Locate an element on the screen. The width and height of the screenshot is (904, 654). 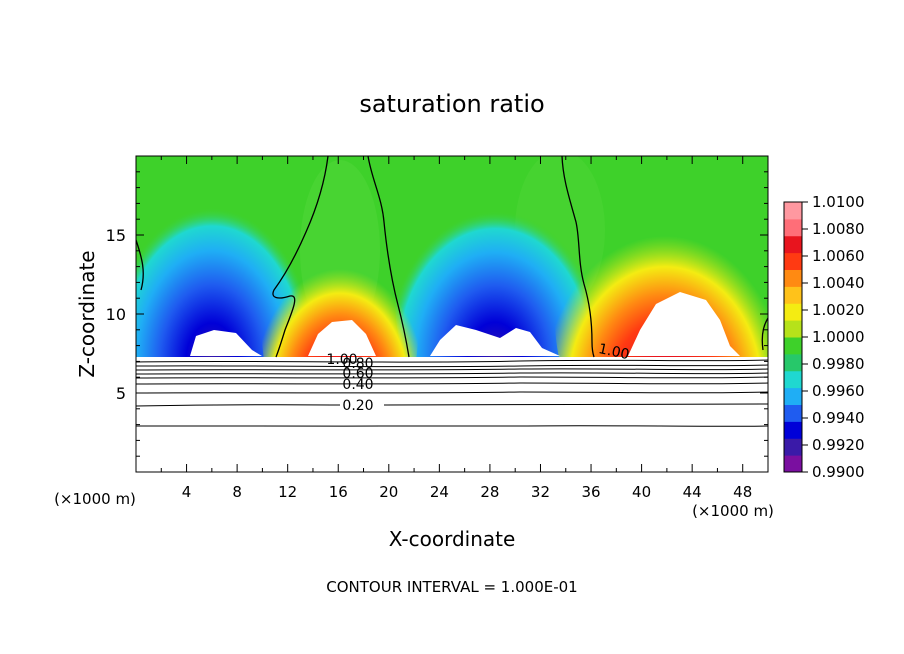
y-tick-label: 5 is located at coordinates (121, 393).